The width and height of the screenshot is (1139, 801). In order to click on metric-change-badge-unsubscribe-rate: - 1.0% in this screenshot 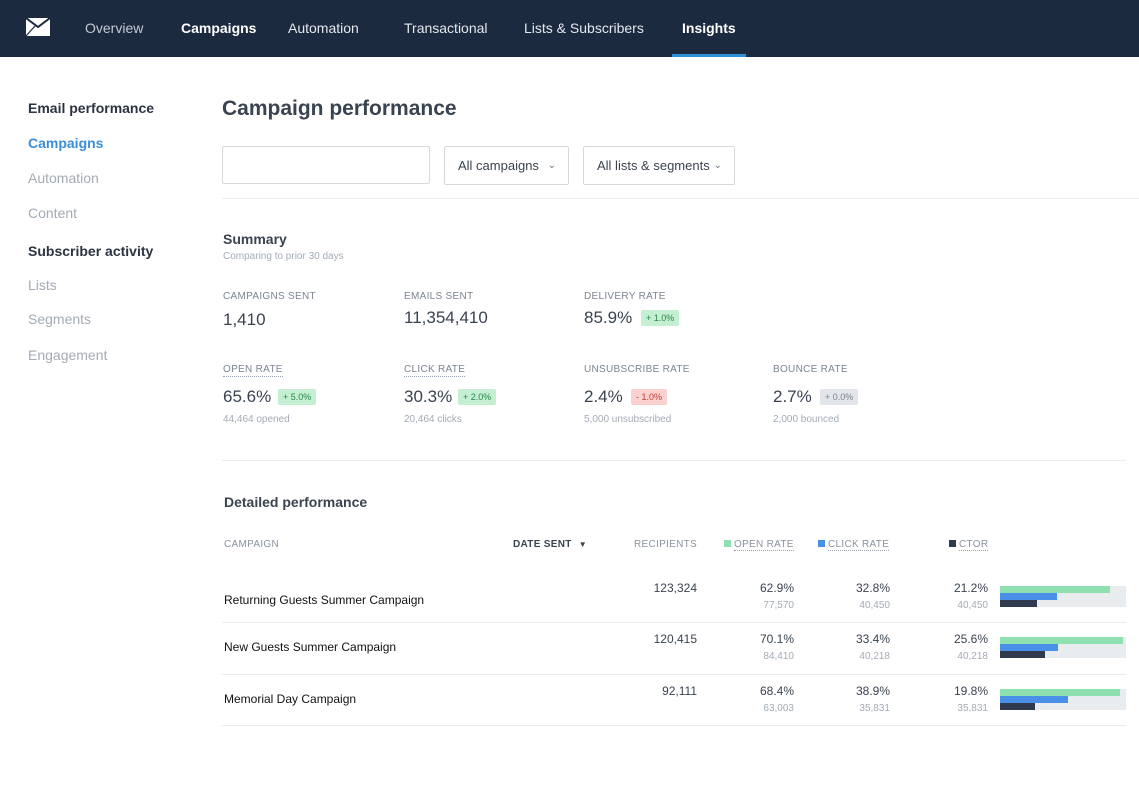, I will do `click(649, 397)`.